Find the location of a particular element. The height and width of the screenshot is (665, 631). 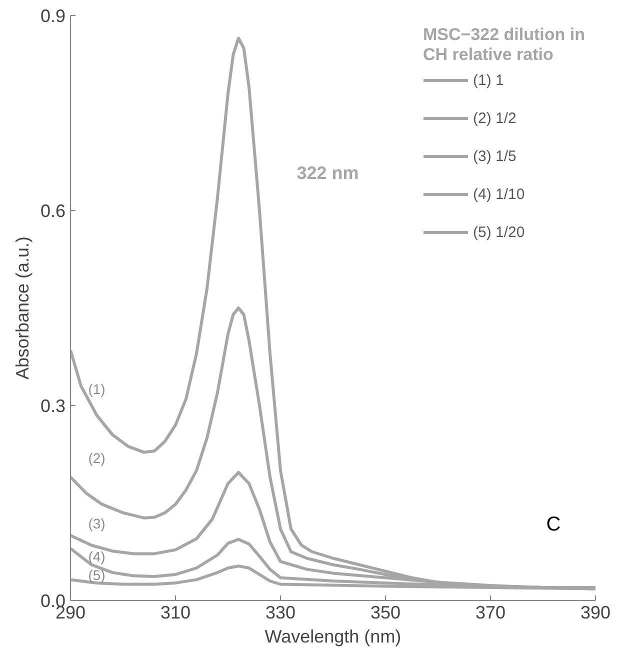

y-tick-label: 0.9 is located at coordinates (53, 16).